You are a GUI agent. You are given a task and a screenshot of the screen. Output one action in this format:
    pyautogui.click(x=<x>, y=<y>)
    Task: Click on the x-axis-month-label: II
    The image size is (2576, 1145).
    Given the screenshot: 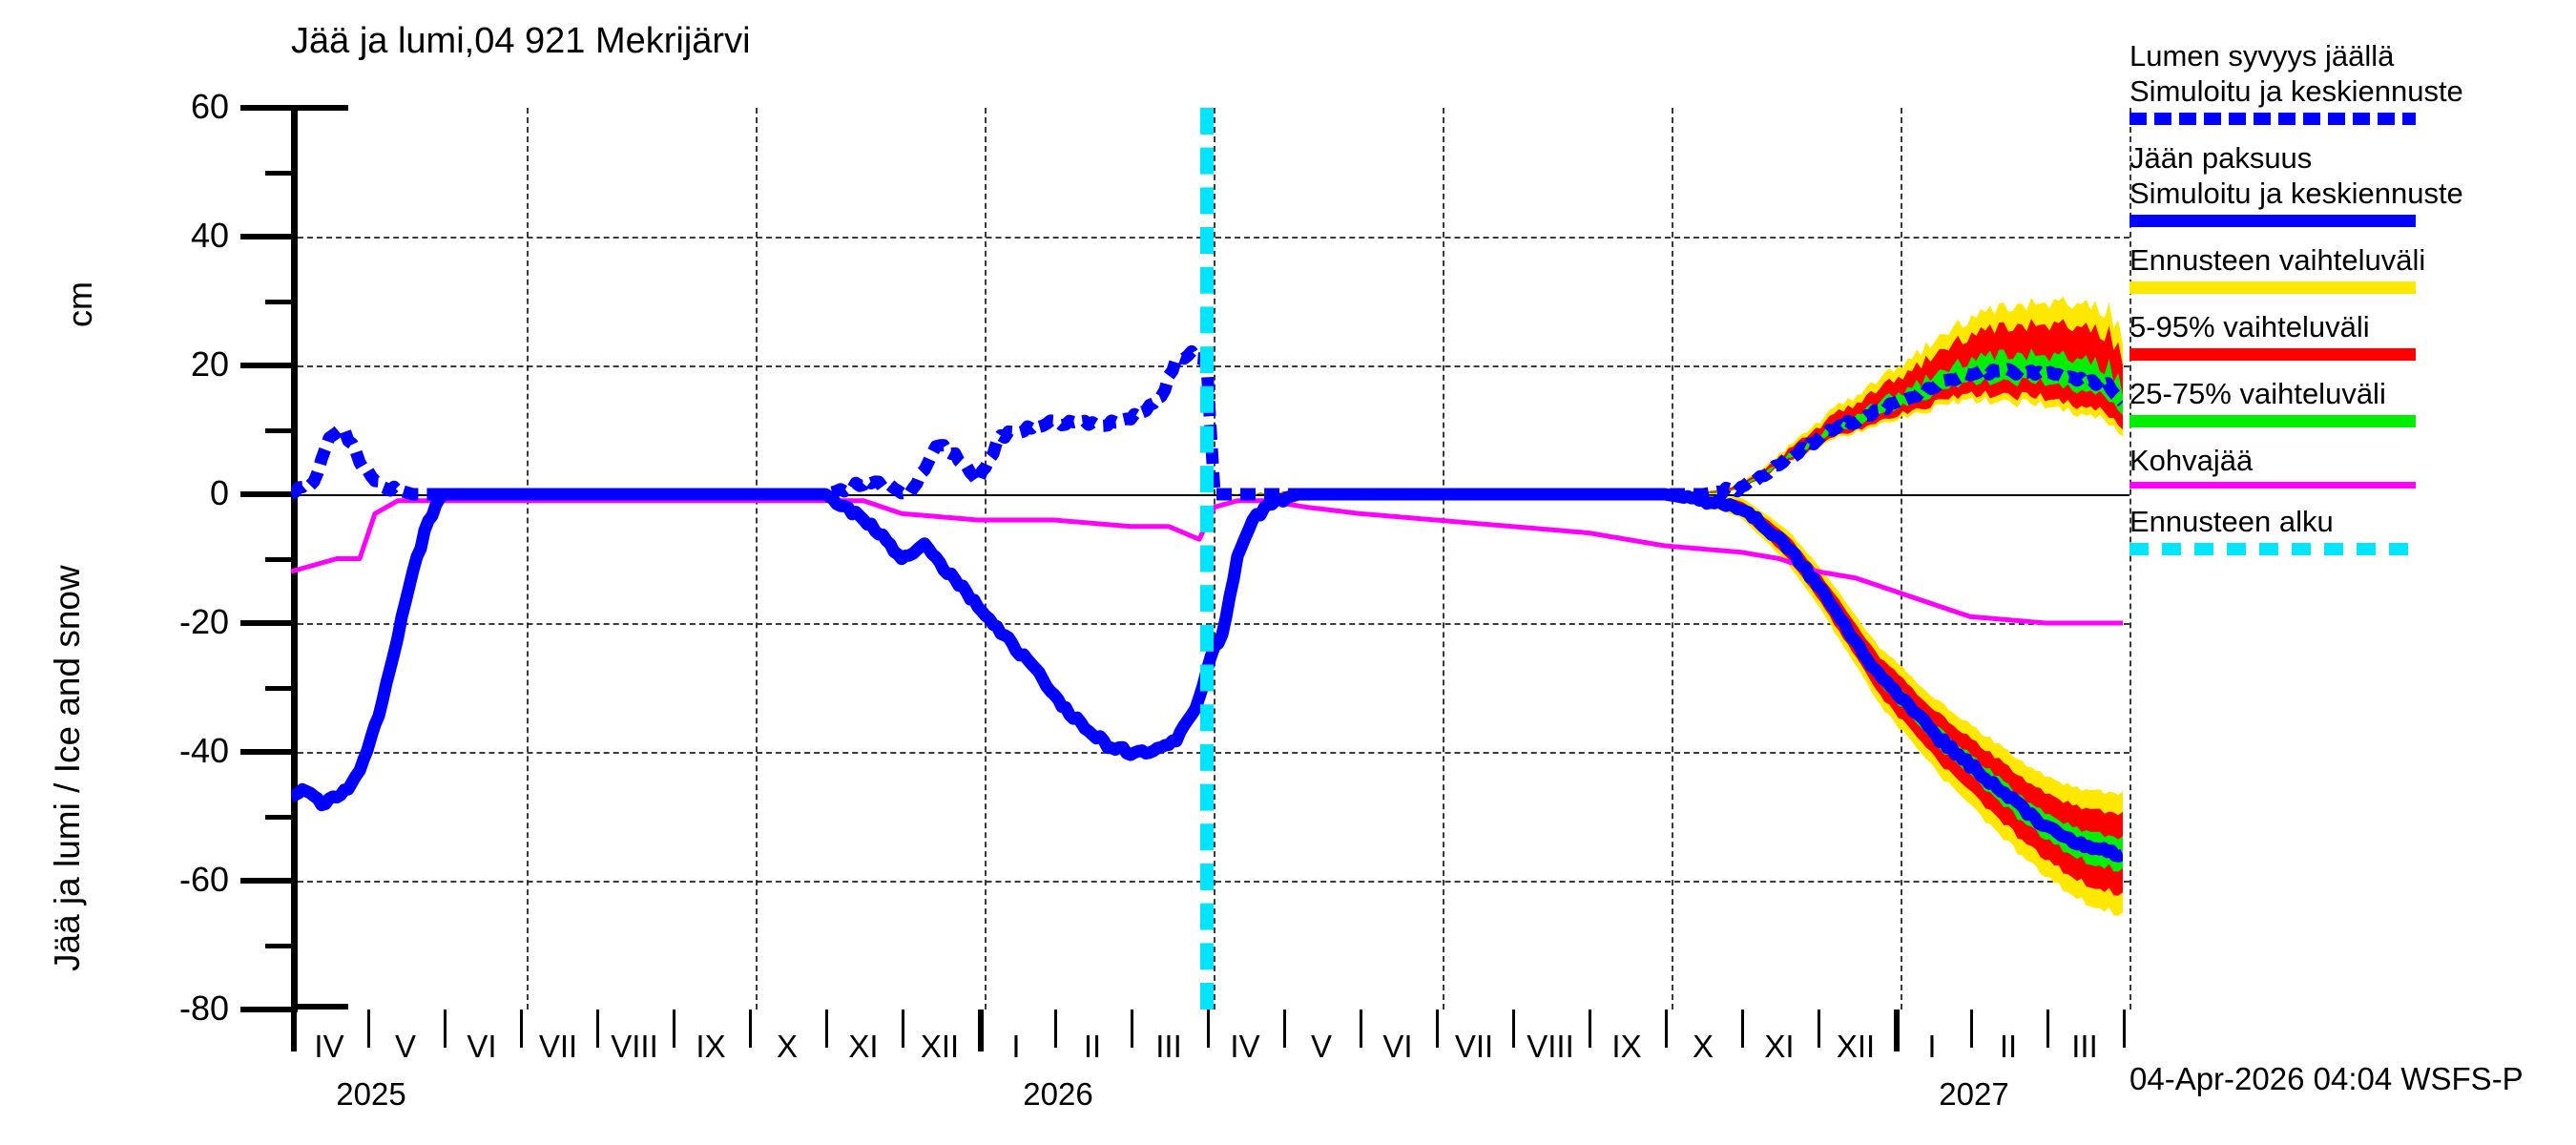 What is the action you would take?
    pyautogui.click(x=1092, y=1047)
    